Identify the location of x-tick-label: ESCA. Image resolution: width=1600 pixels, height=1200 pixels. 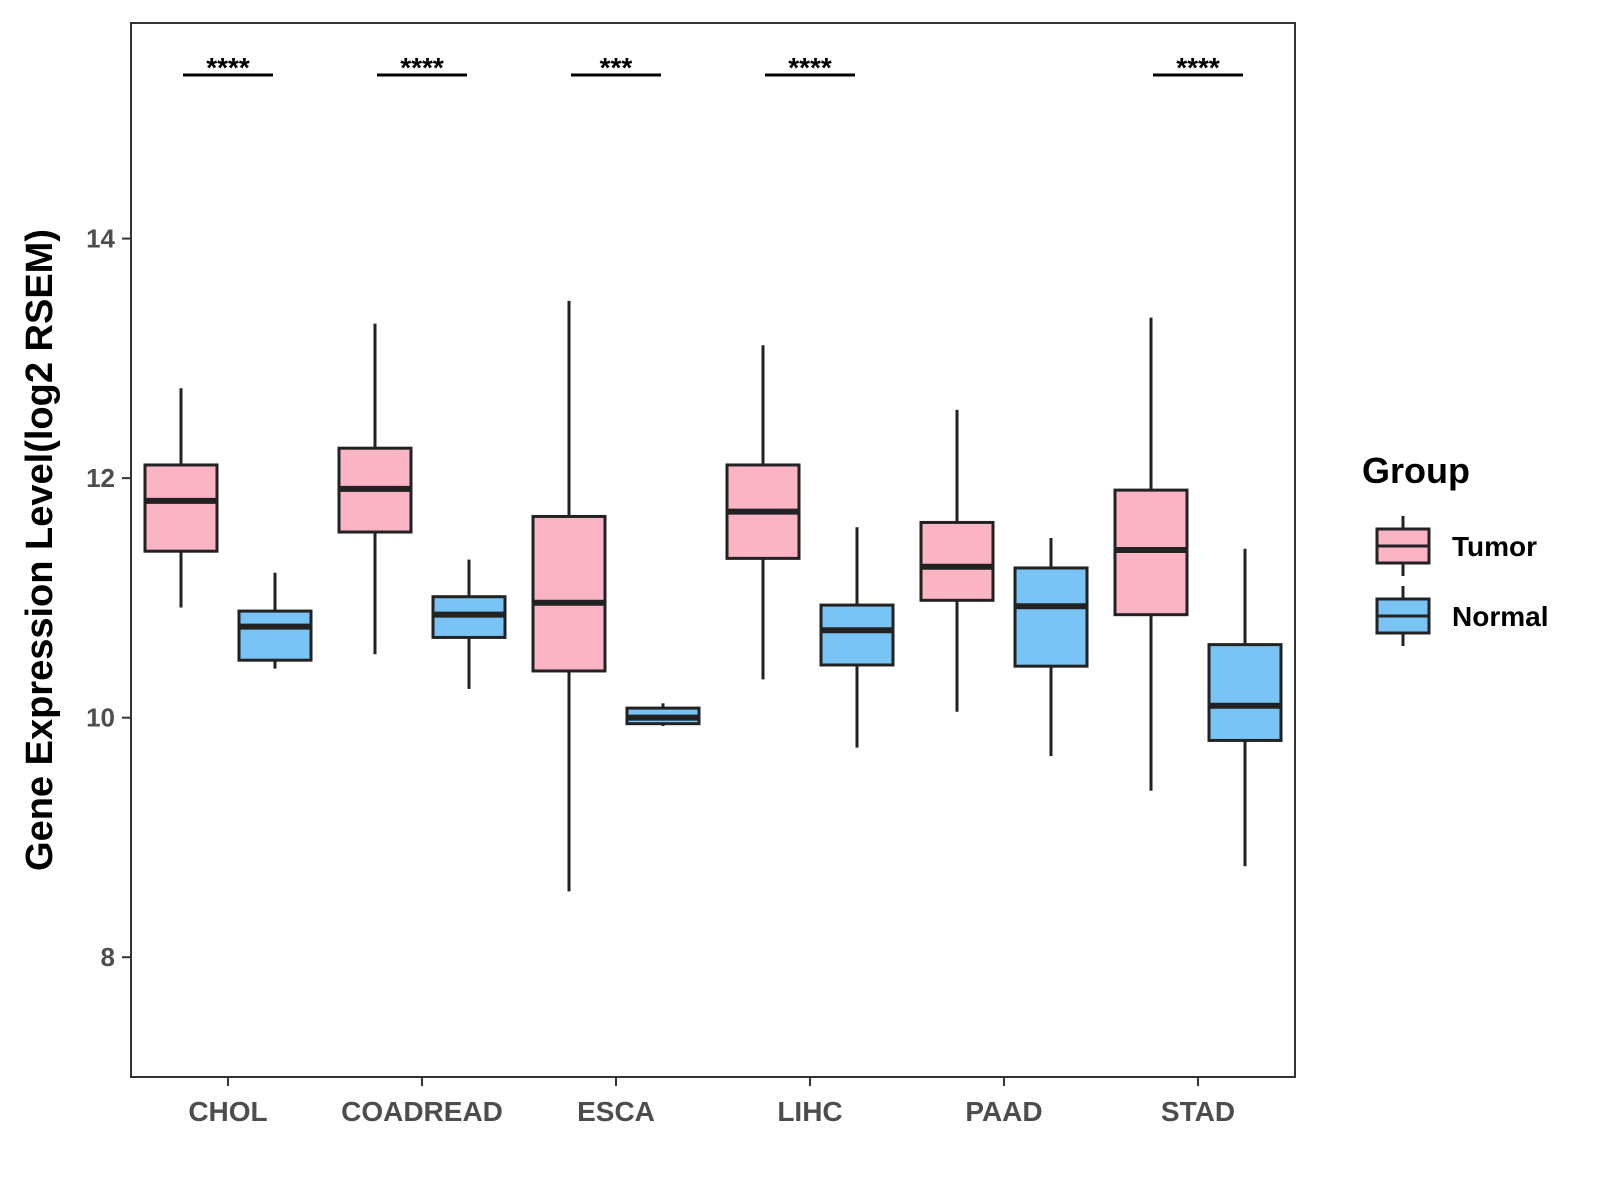
(616, 1111).